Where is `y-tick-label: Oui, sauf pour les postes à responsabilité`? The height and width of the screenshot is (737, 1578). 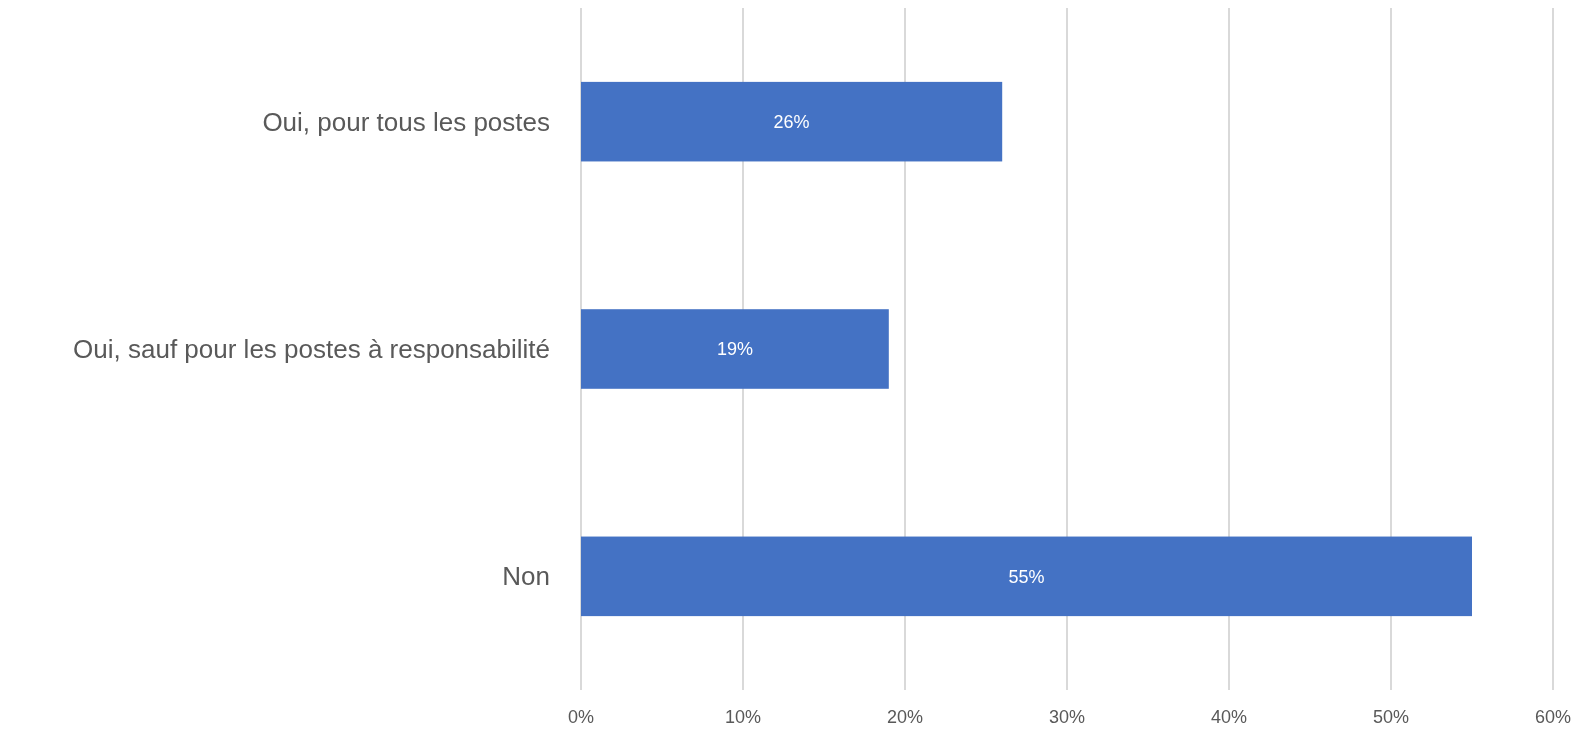
y-tick-label: Oui, sauf pour les postes à responsabilité is located at coordinates (311, 349).